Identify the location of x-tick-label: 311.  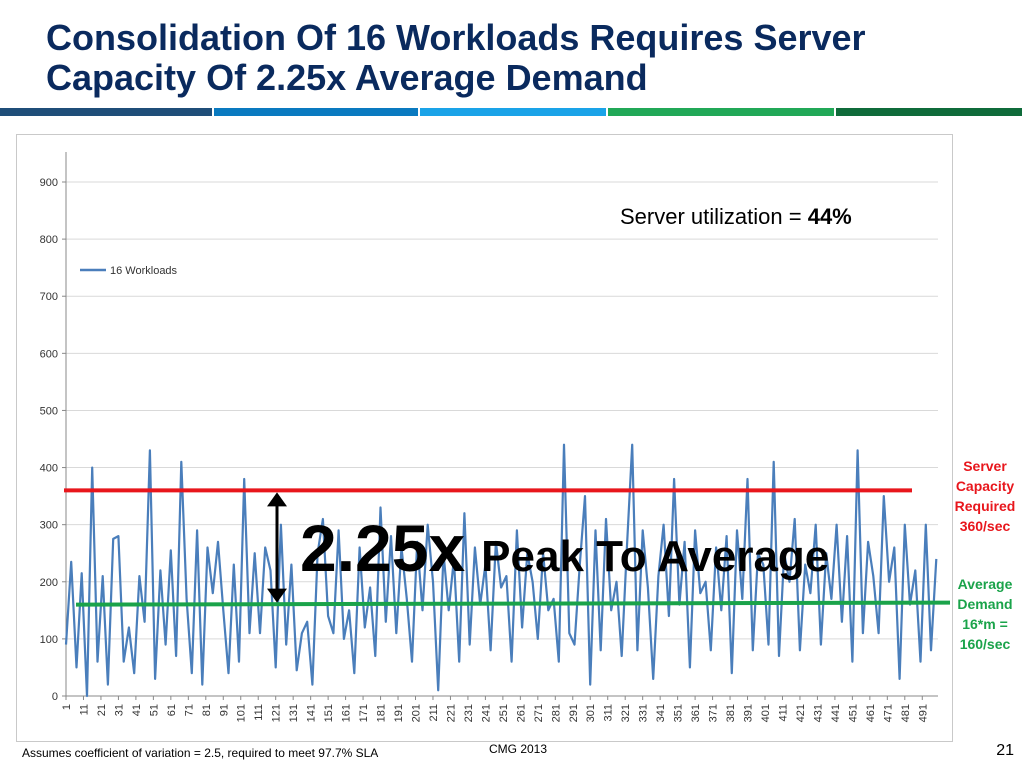
(609, 713).